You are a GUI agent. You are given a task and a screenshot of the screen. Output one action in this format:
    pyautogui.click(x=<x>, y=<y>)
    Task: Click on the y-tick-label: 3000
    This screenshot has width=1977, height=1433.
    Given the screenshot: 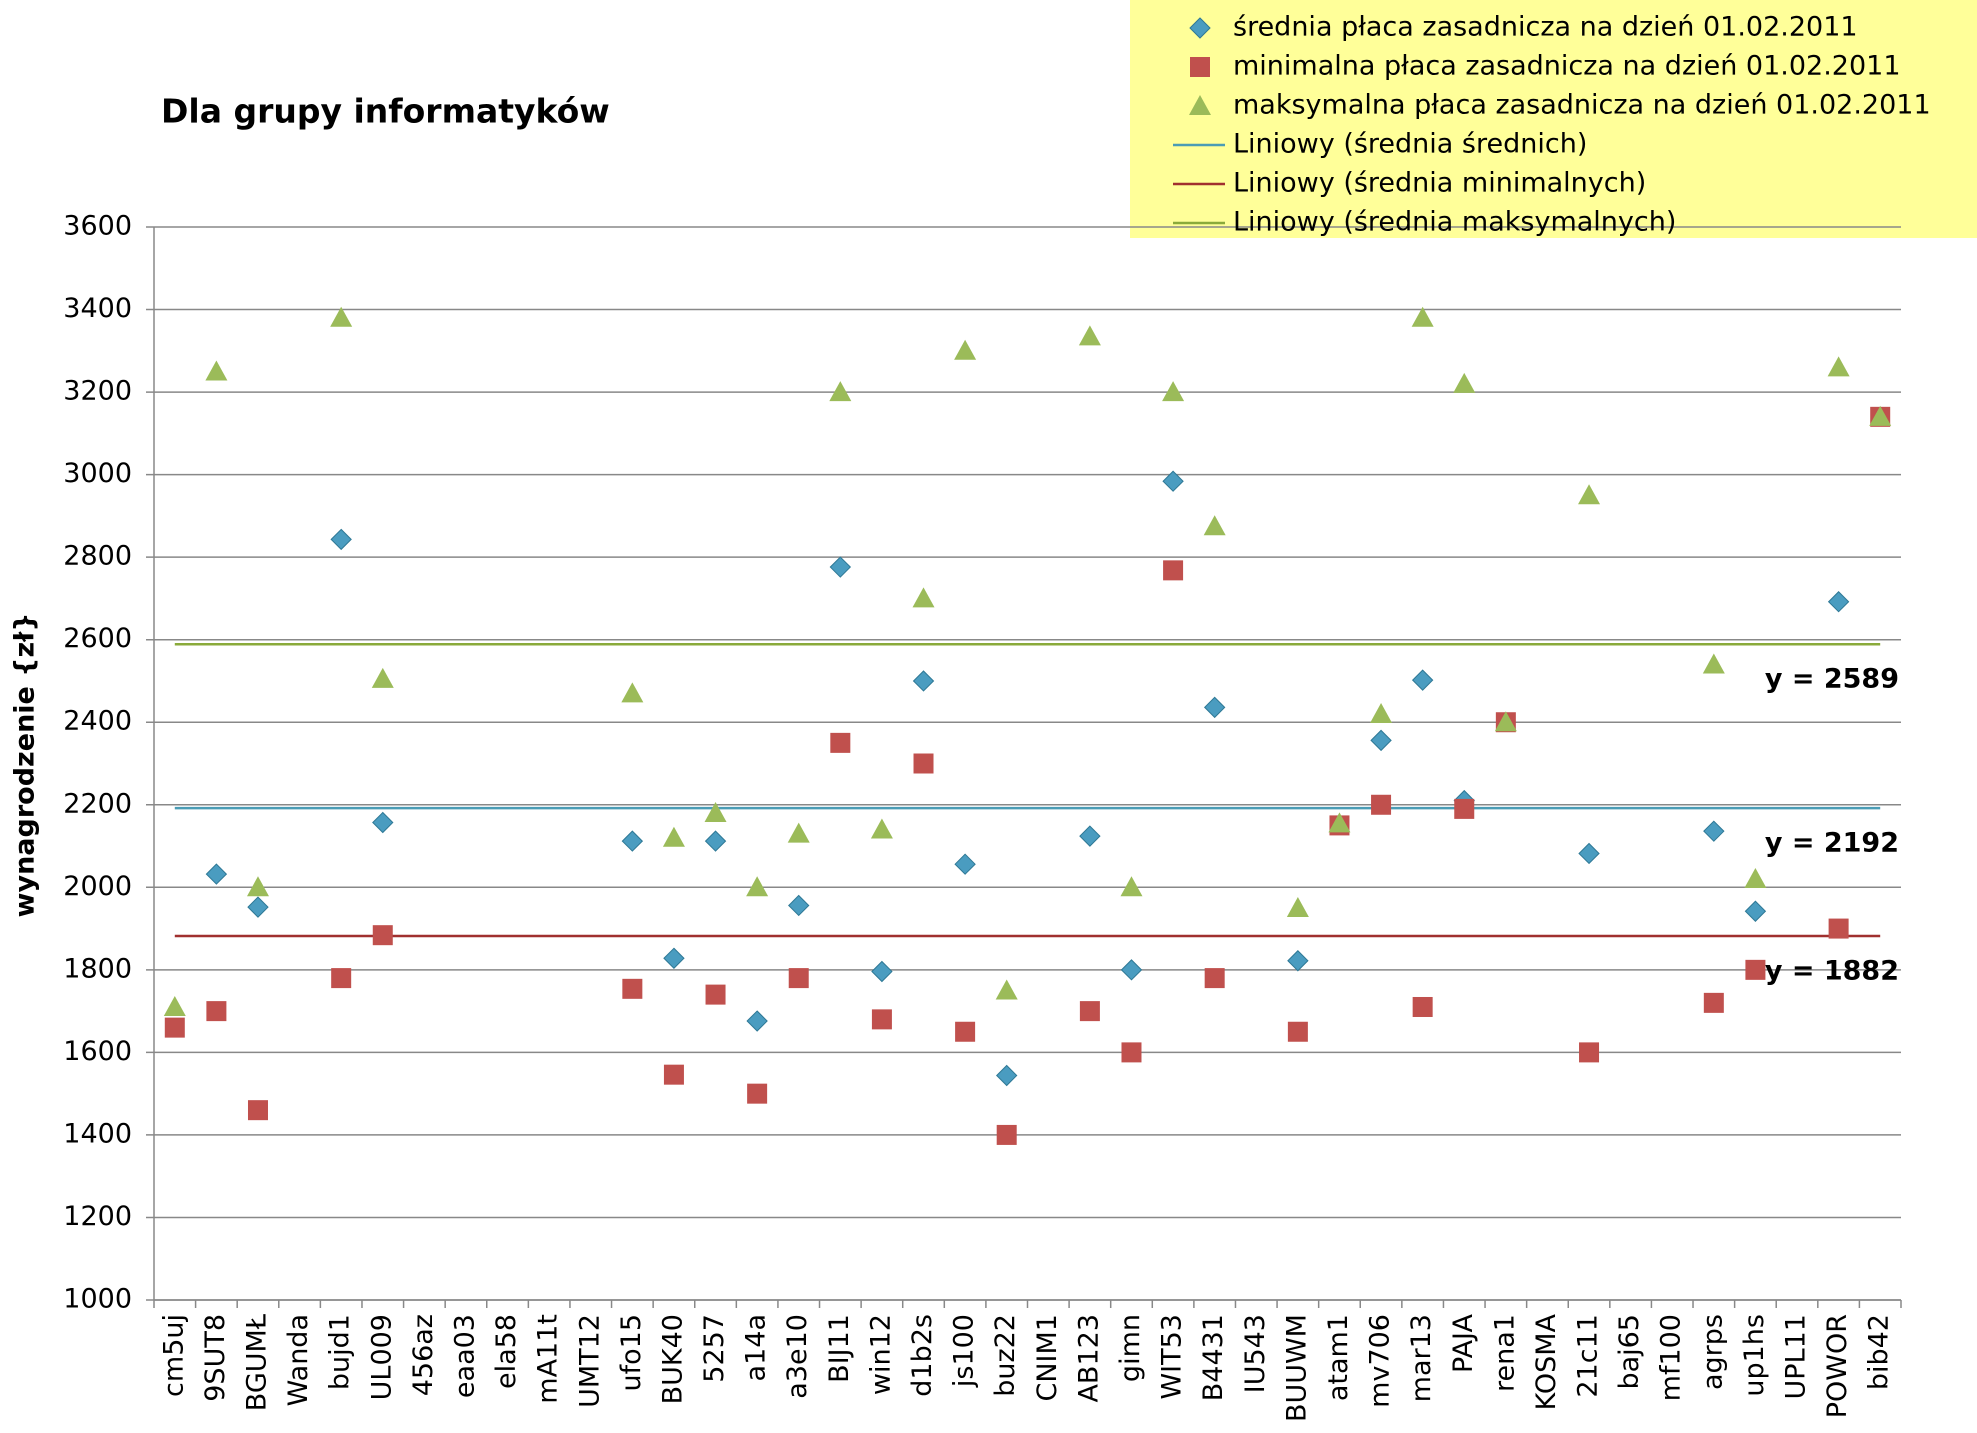 What is the action you would take?
    pyautogui.click(x=97, y=473)
    